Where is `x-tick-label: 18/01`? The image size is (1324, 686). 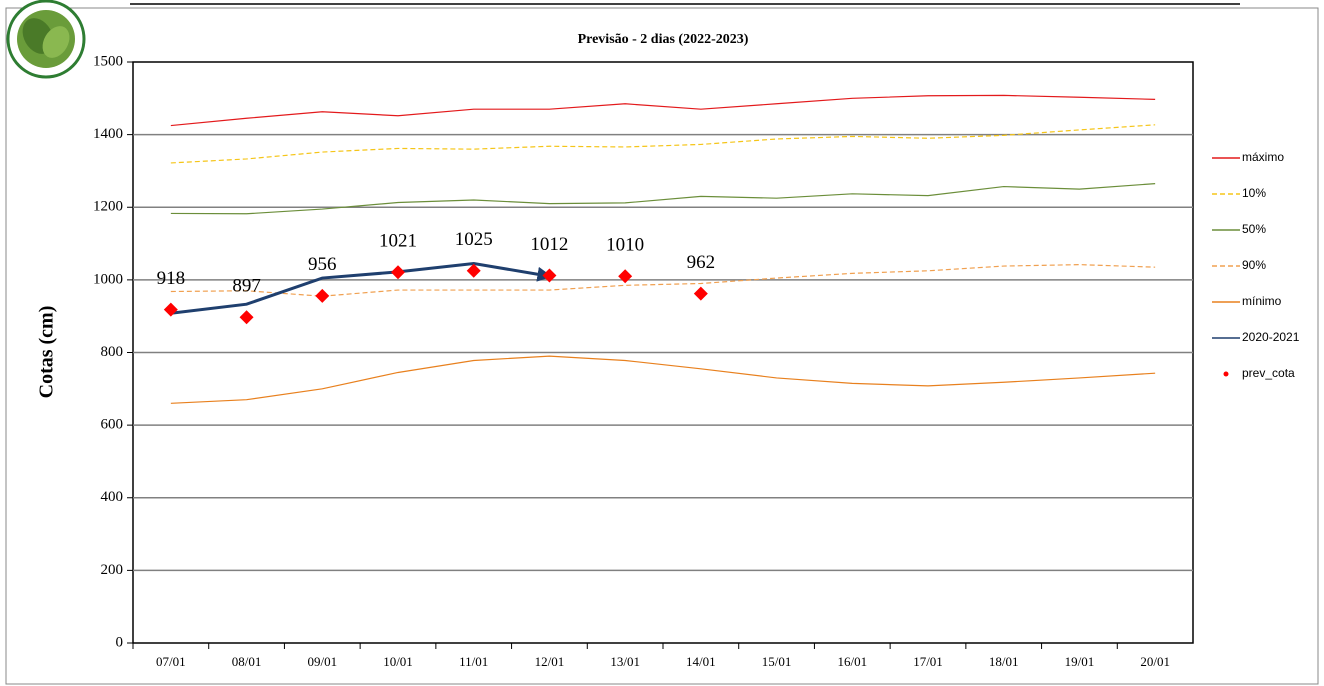
x-tick-label: 18/01 is located at coordinates (1004, 661).